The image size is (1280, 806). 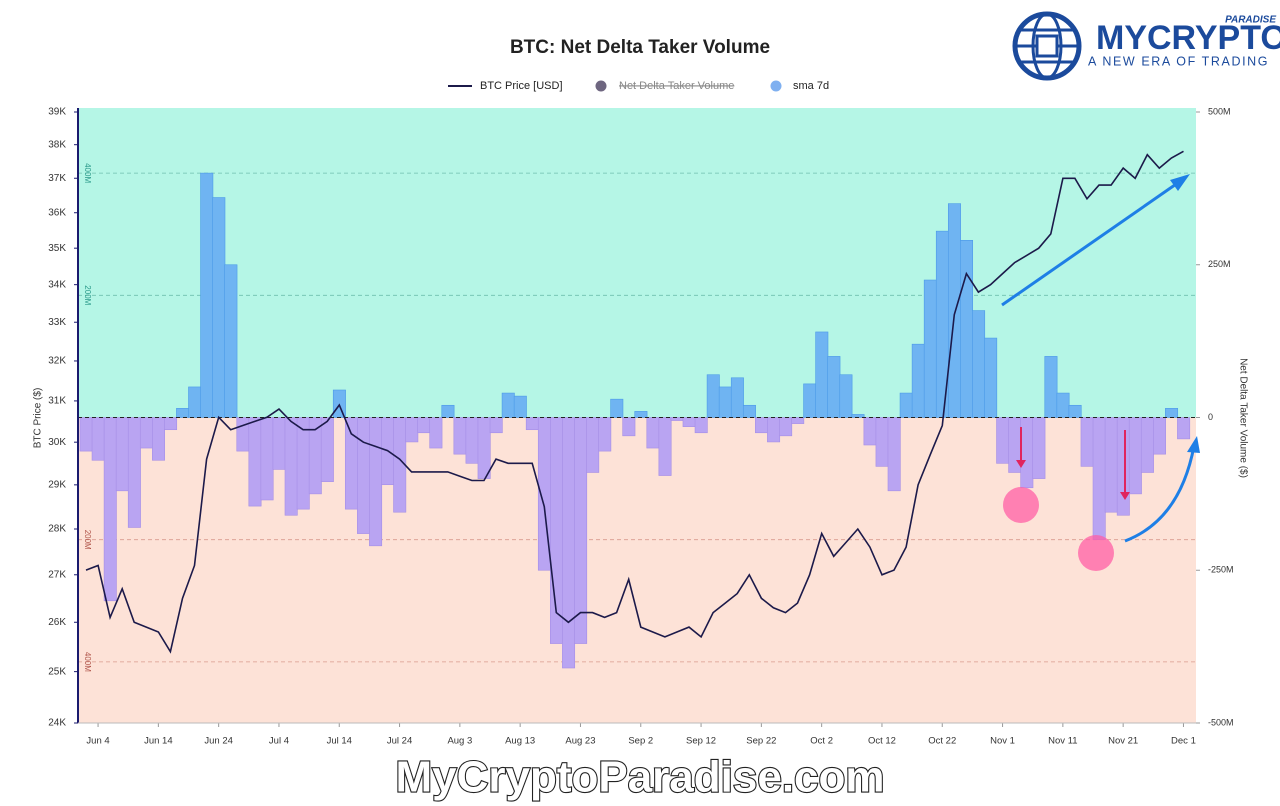 What do you see at coordinates (339, 741) in the screenshot?
I see `x-tick-label: Jul 14` at bounding box center [339, 741].